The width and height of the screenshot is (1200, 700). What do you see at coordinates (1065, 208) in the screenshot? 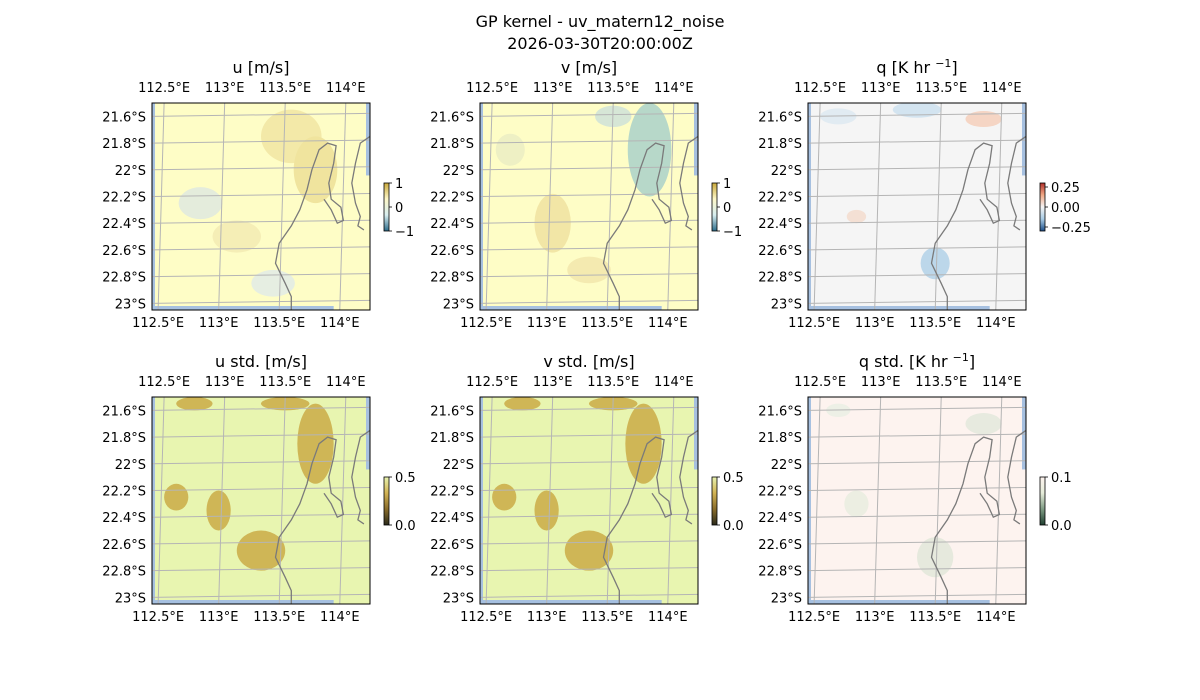
I see `colorbar-tick-label: 0.00` at bounding box center [1065, 208].